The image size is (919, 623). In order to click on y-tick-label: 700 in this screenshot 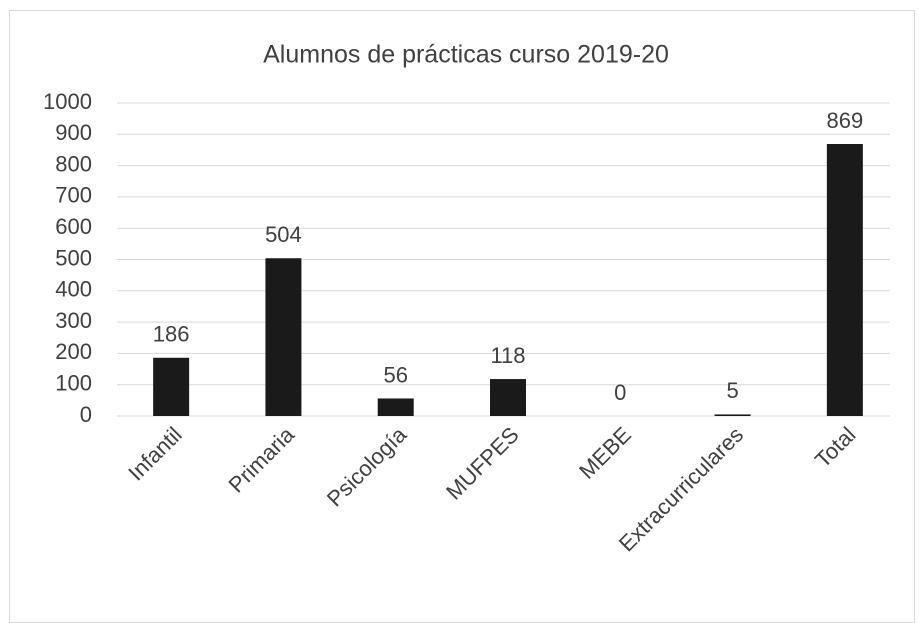, I will do `click(73, 195)`.